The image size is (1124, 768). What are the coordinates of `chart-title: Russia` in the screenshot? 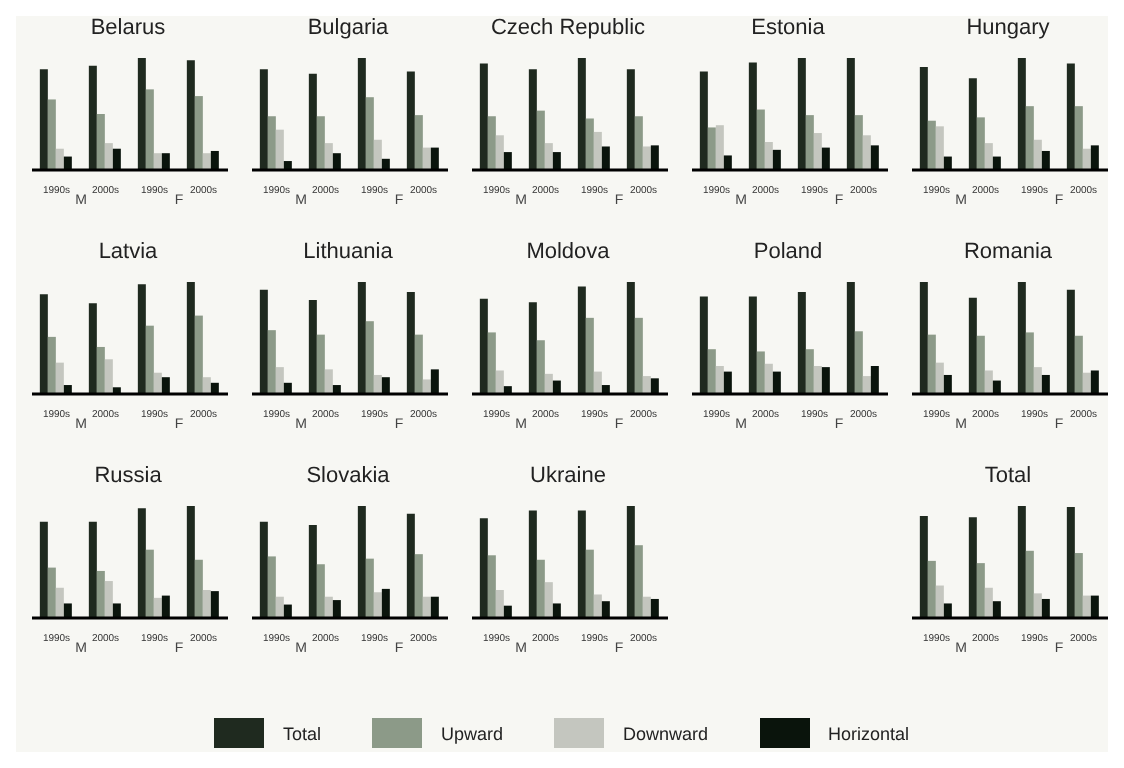 It's located at (128, 478).